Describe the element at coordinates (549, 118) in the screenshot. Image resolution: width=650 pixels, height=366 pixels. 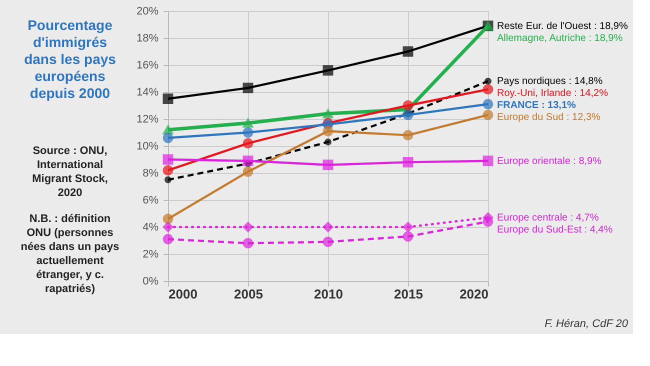
I see `series-label: Europe du Sud : 12,3%` at that location.